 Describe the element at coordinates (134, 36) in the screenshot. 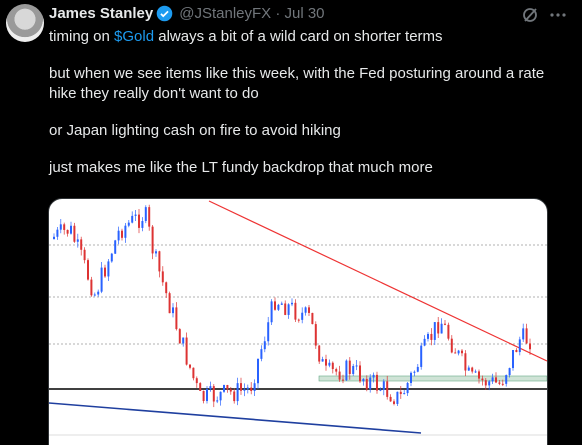

I see `cashtag: $Gold` at that location.